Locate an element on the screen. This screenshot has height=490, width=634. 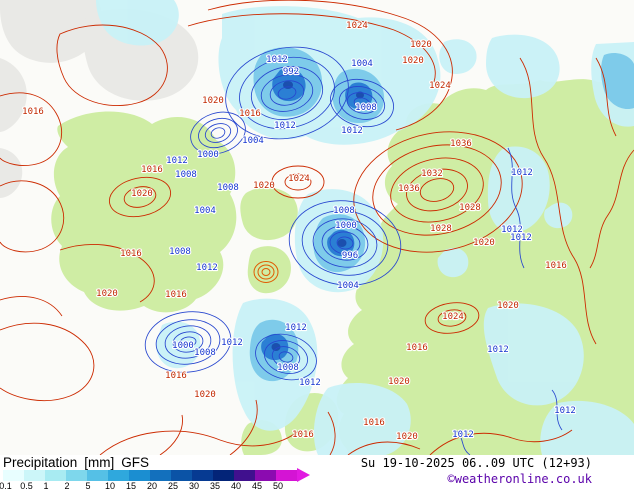
scale-value: 0.5 is located at coordinates (26, 485).